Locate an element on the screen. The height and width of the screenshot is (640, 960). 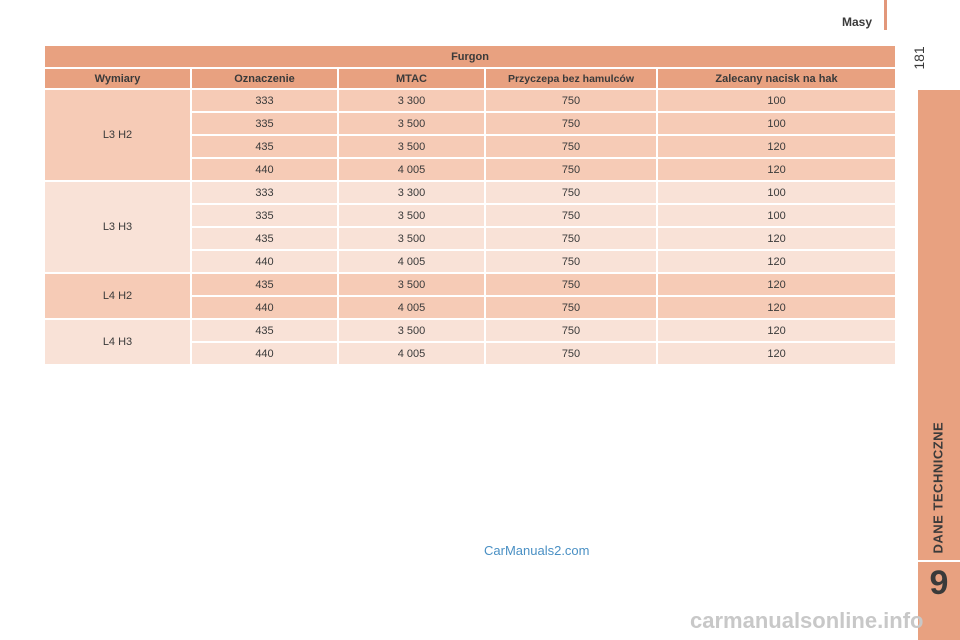
table-title-row: Furgon is located at coordinates (470, 56).